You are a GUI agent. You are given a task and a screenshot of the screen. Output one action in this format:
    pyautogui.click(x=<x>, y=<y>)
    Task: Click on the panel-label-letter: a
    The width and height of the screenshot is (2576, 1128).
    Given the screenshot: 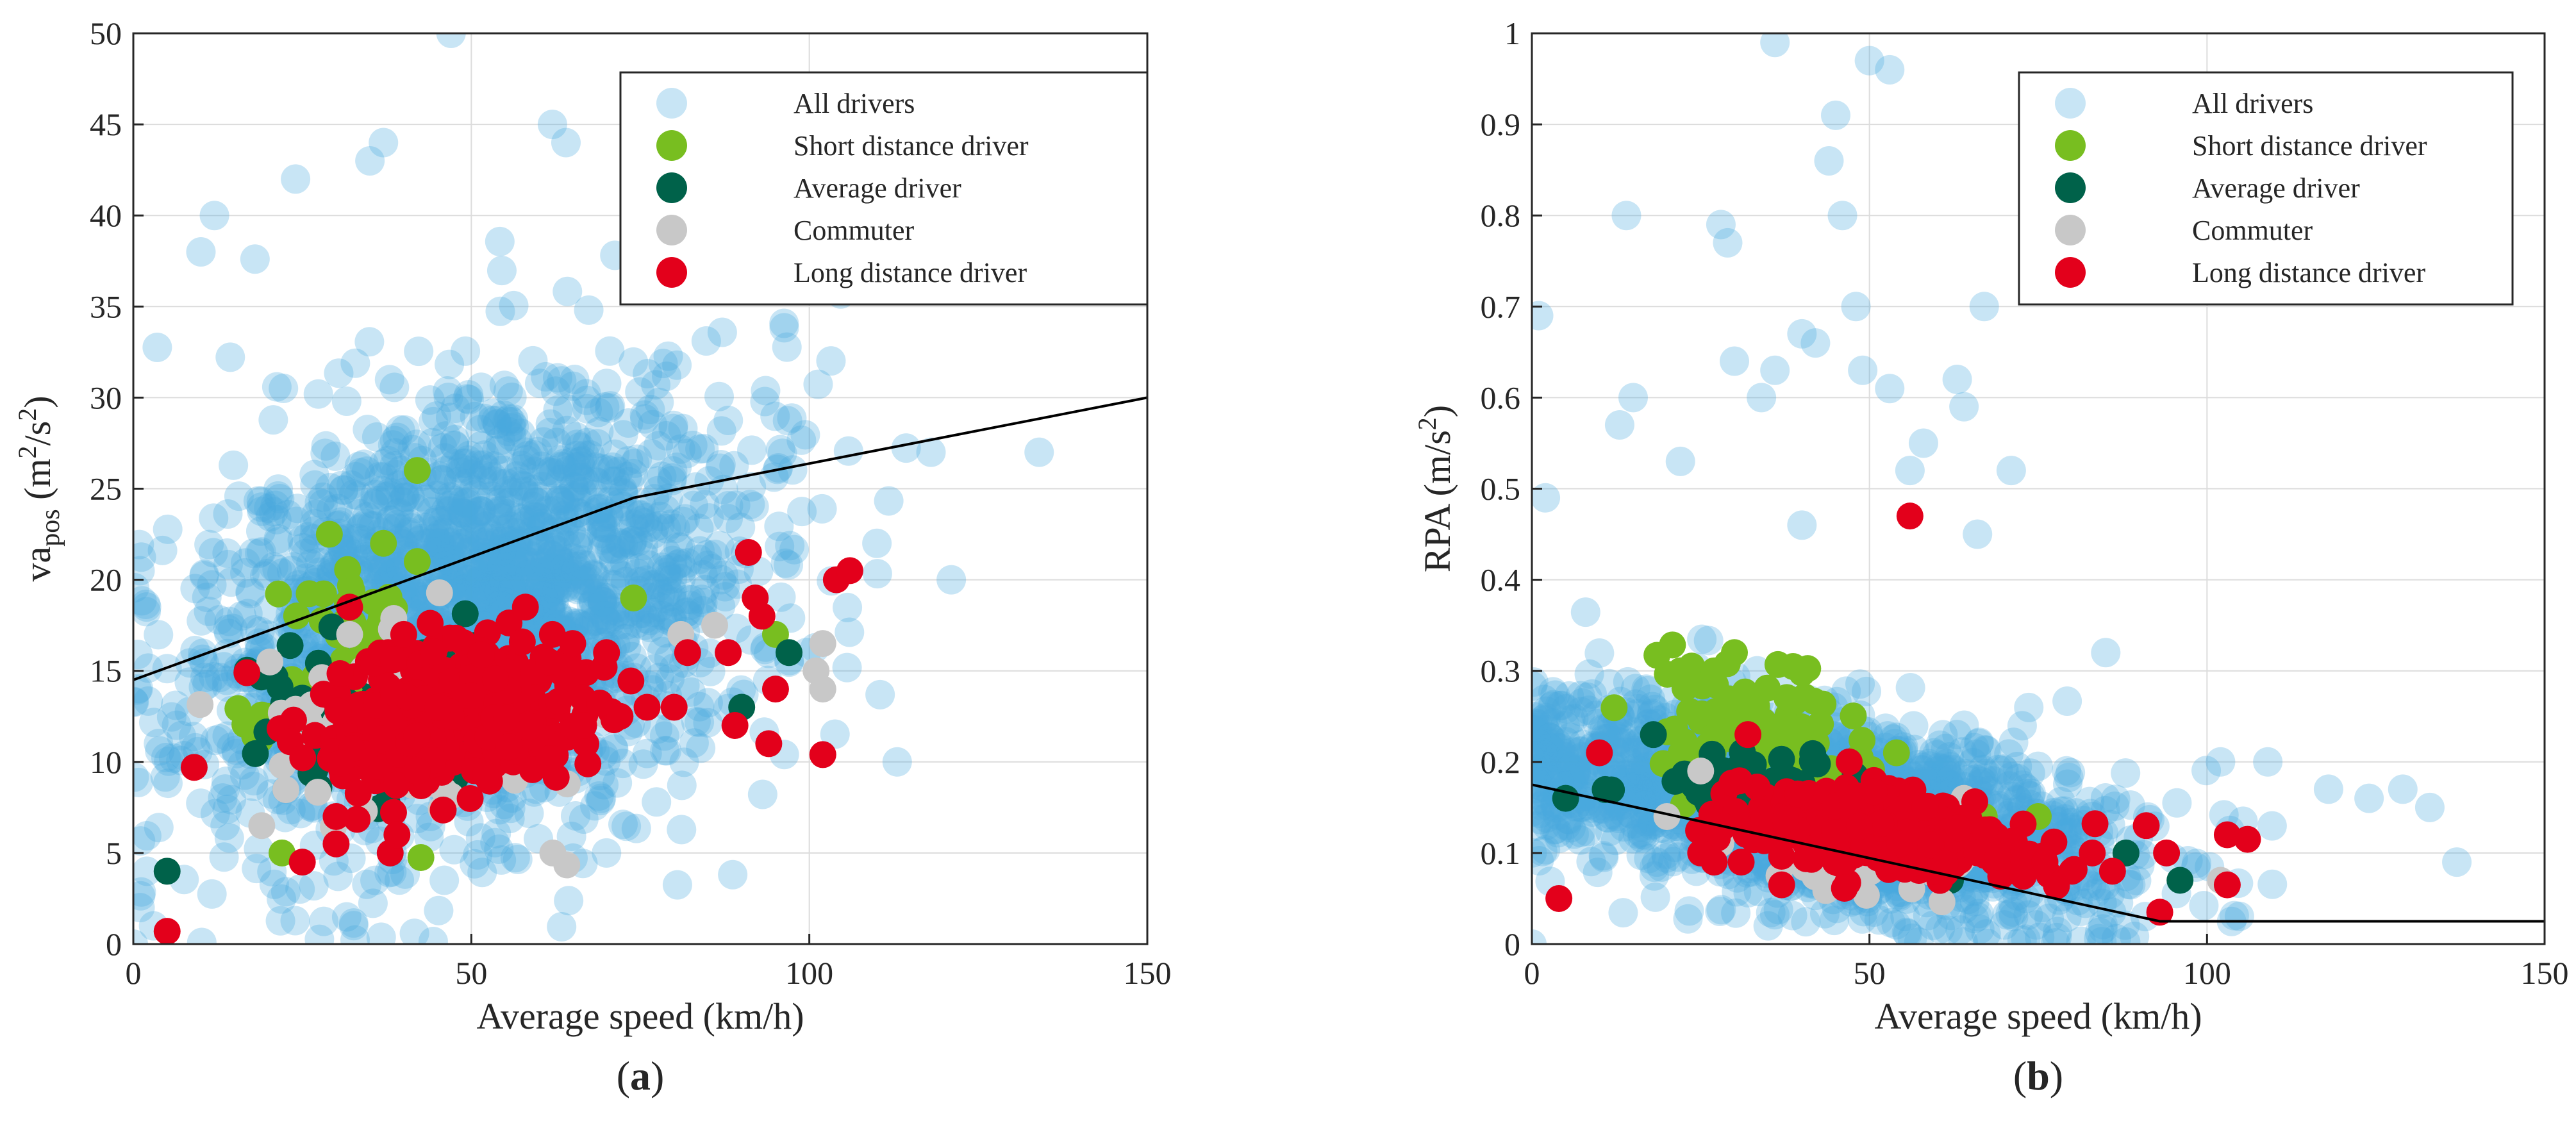 What is the action you would take?
    pyautogui.click(x=641, y=1076)
    